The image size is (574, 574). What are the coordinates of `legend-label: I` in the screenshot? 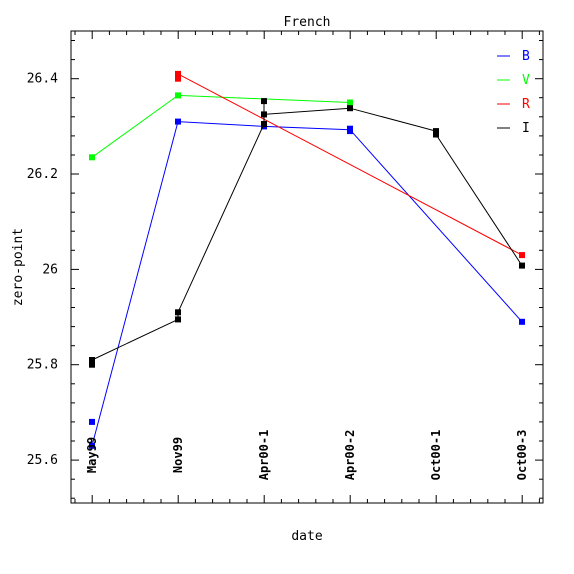 It's located at (526, 128).